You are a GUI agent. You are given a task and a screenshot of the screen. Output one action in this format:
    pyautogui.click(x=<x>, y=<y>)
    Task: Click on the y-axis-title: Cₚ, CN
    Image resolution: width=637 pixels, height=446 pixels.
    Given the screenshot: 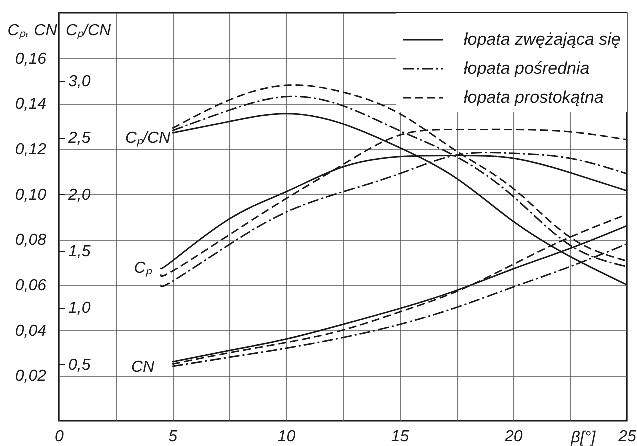 What is the action you would take?
    pyautogui.click(x=33, y=31)
    